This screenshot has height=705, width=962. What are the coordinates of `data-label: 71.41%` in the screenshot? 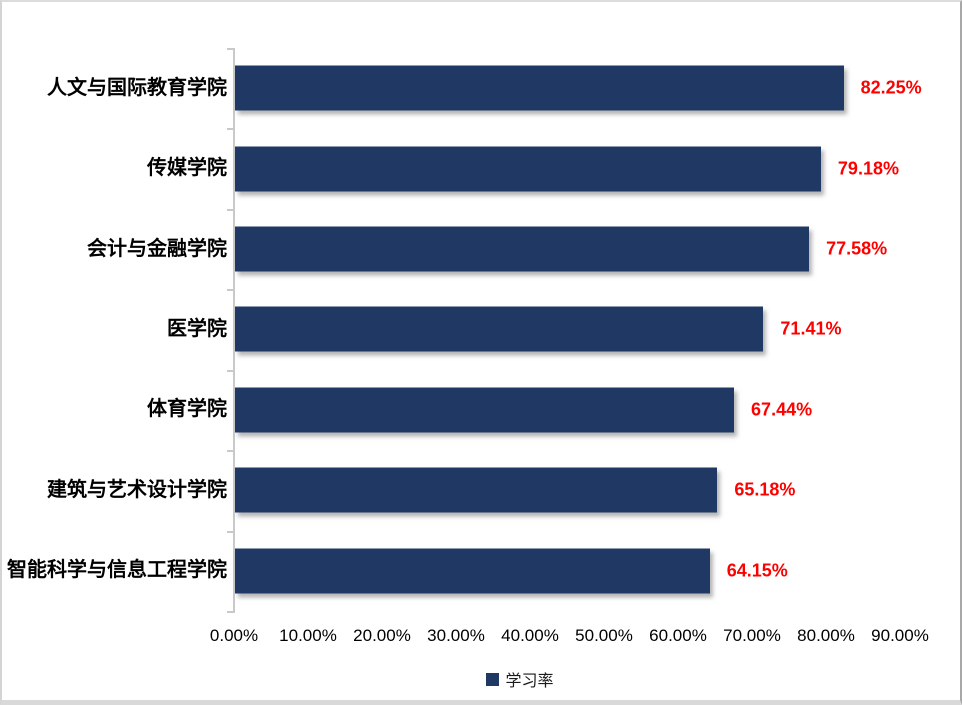 It's located at (811, 328).